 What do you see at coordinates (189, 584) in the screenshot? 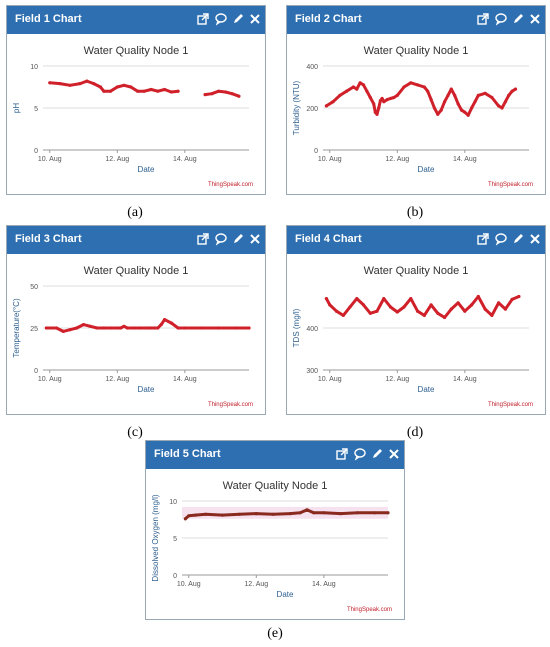
I see `x-tick-label: 10. Aug` at bounding box center [189, 584].